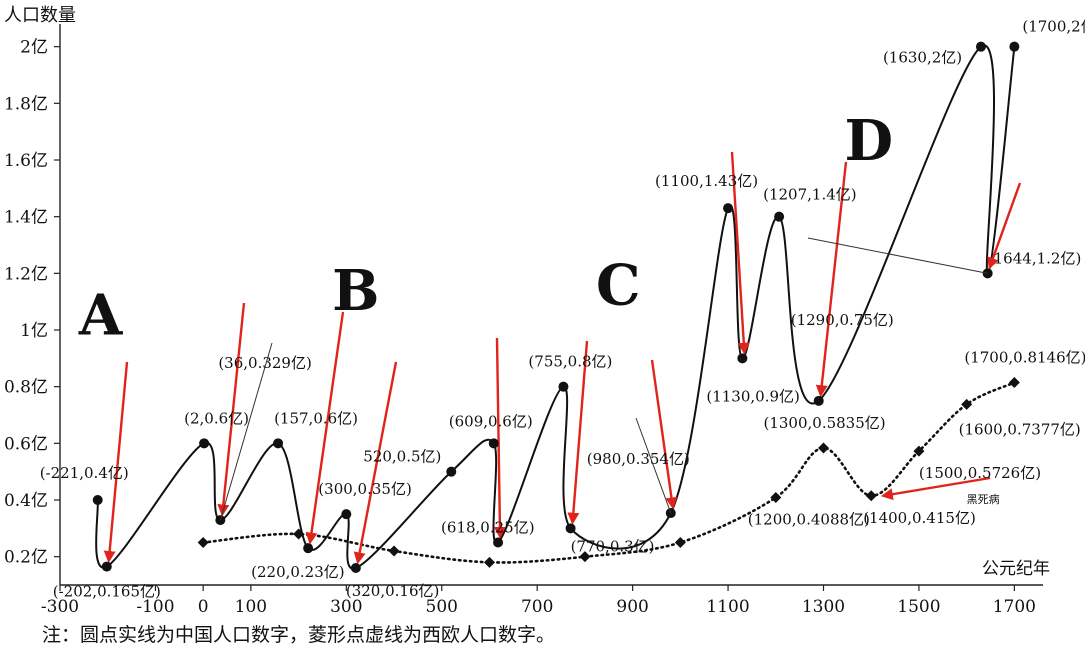 The height and width of the screenshot is (655, 1085). Describe the element at coordinates (632, 607) in the screenshot. I see `x-tick-label: 900` at that location.